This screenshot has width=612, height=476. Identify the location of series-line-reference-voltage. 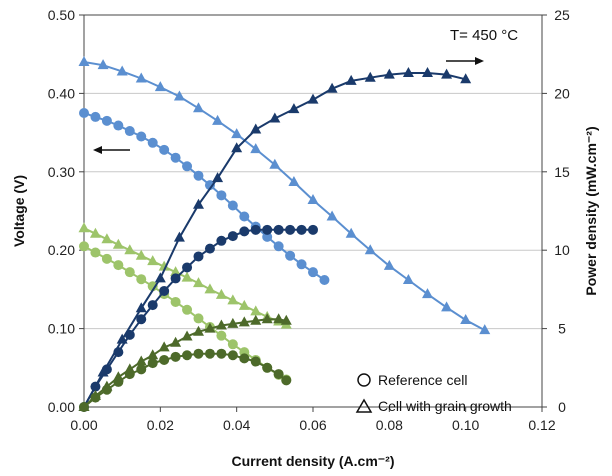
(204, 196).